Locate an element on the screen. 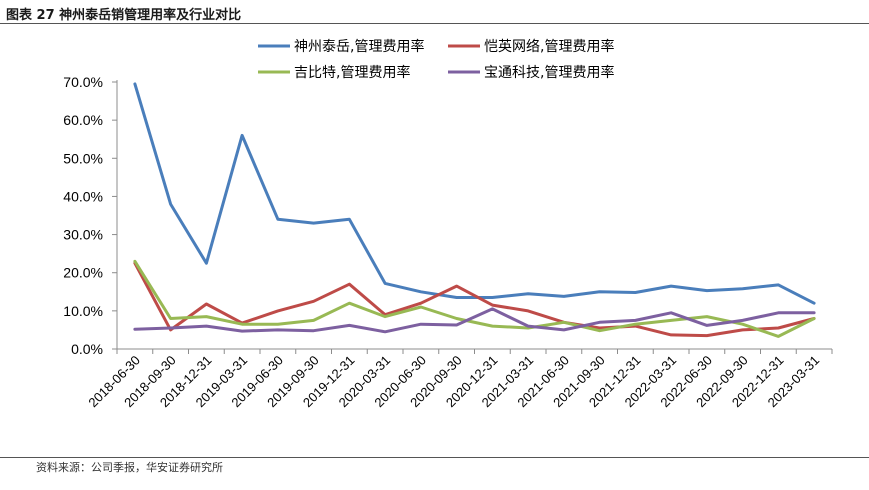 The width and height of the screenshot is (869, 490). legend-label-3: 宝通科技,管理费用率 is located at coordinates (549, 72).